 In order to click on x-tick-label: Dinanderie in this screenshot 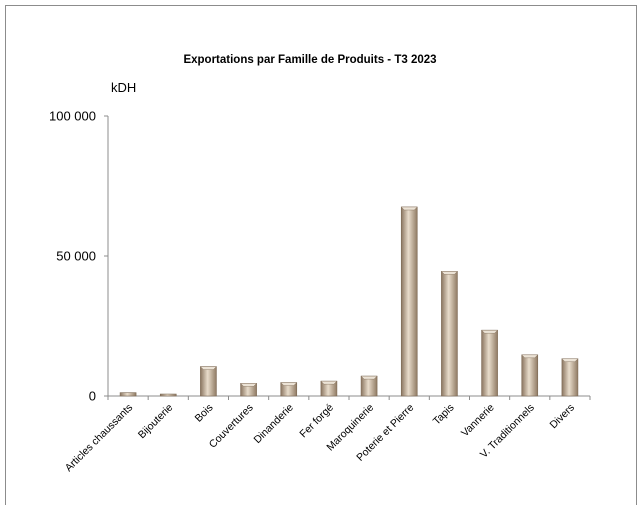, I will do `click(273, 424)`.